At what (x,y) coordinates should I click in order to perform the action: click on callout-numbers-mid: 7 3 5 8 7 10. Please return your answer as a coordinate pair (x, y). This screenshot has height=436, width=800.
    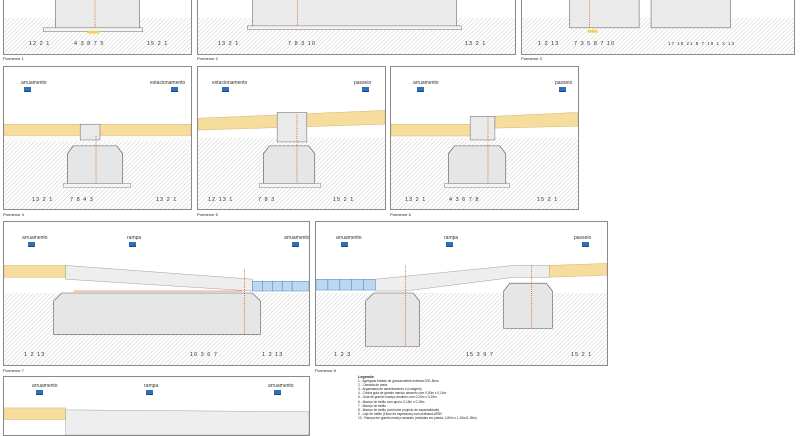
    Looking at the image, I should click on (595, 44).